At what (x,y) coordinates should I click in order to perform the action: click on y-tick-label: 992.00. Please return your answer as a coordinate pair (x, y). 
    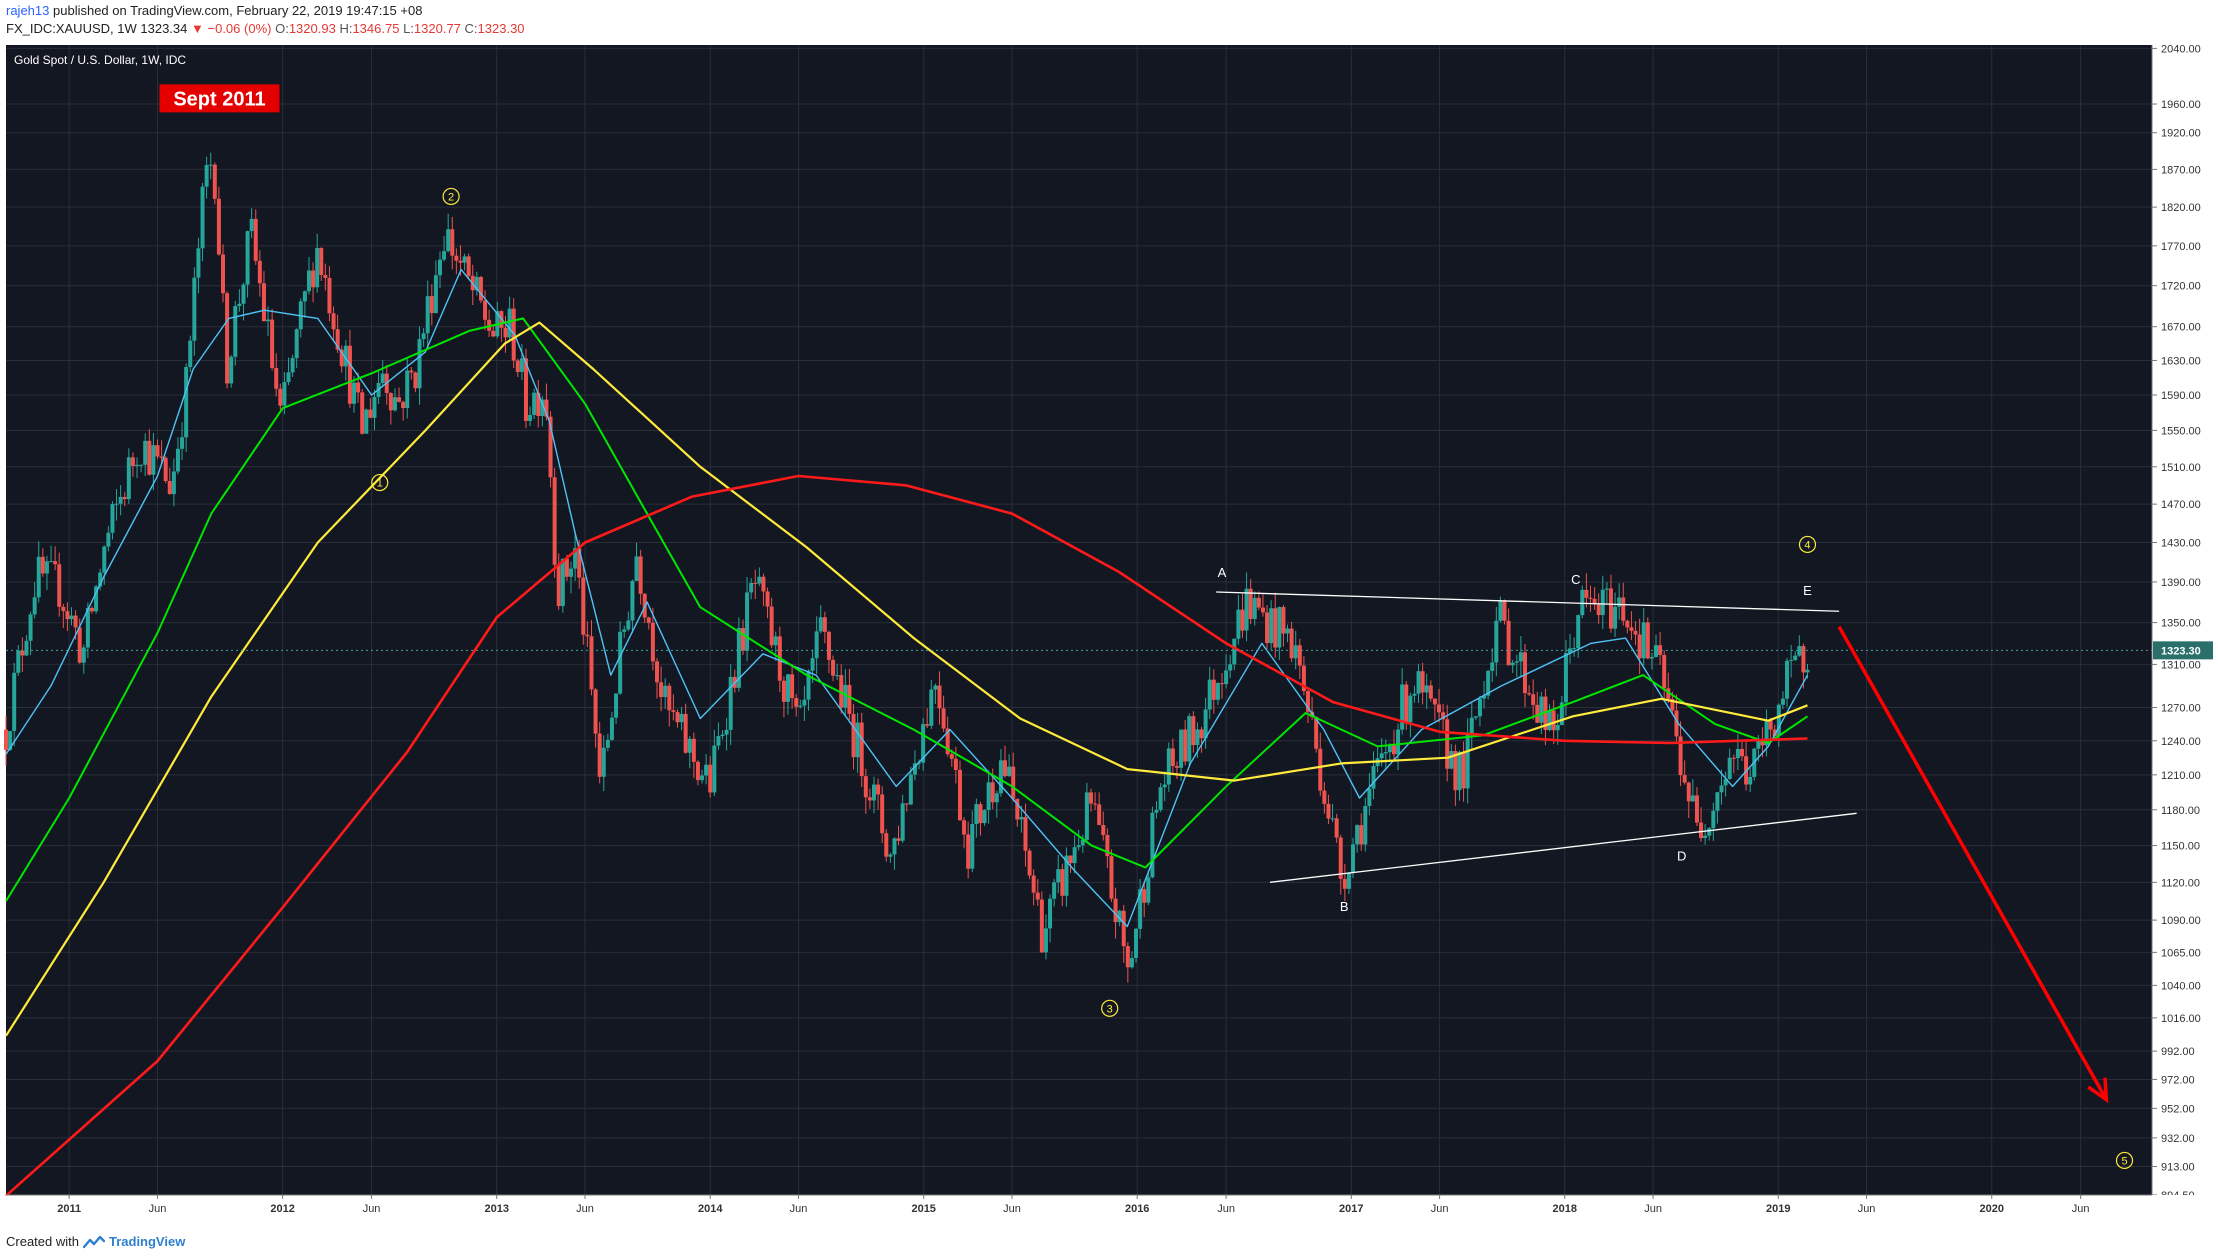
    Looking at the image, I should click on (2178, 1052).